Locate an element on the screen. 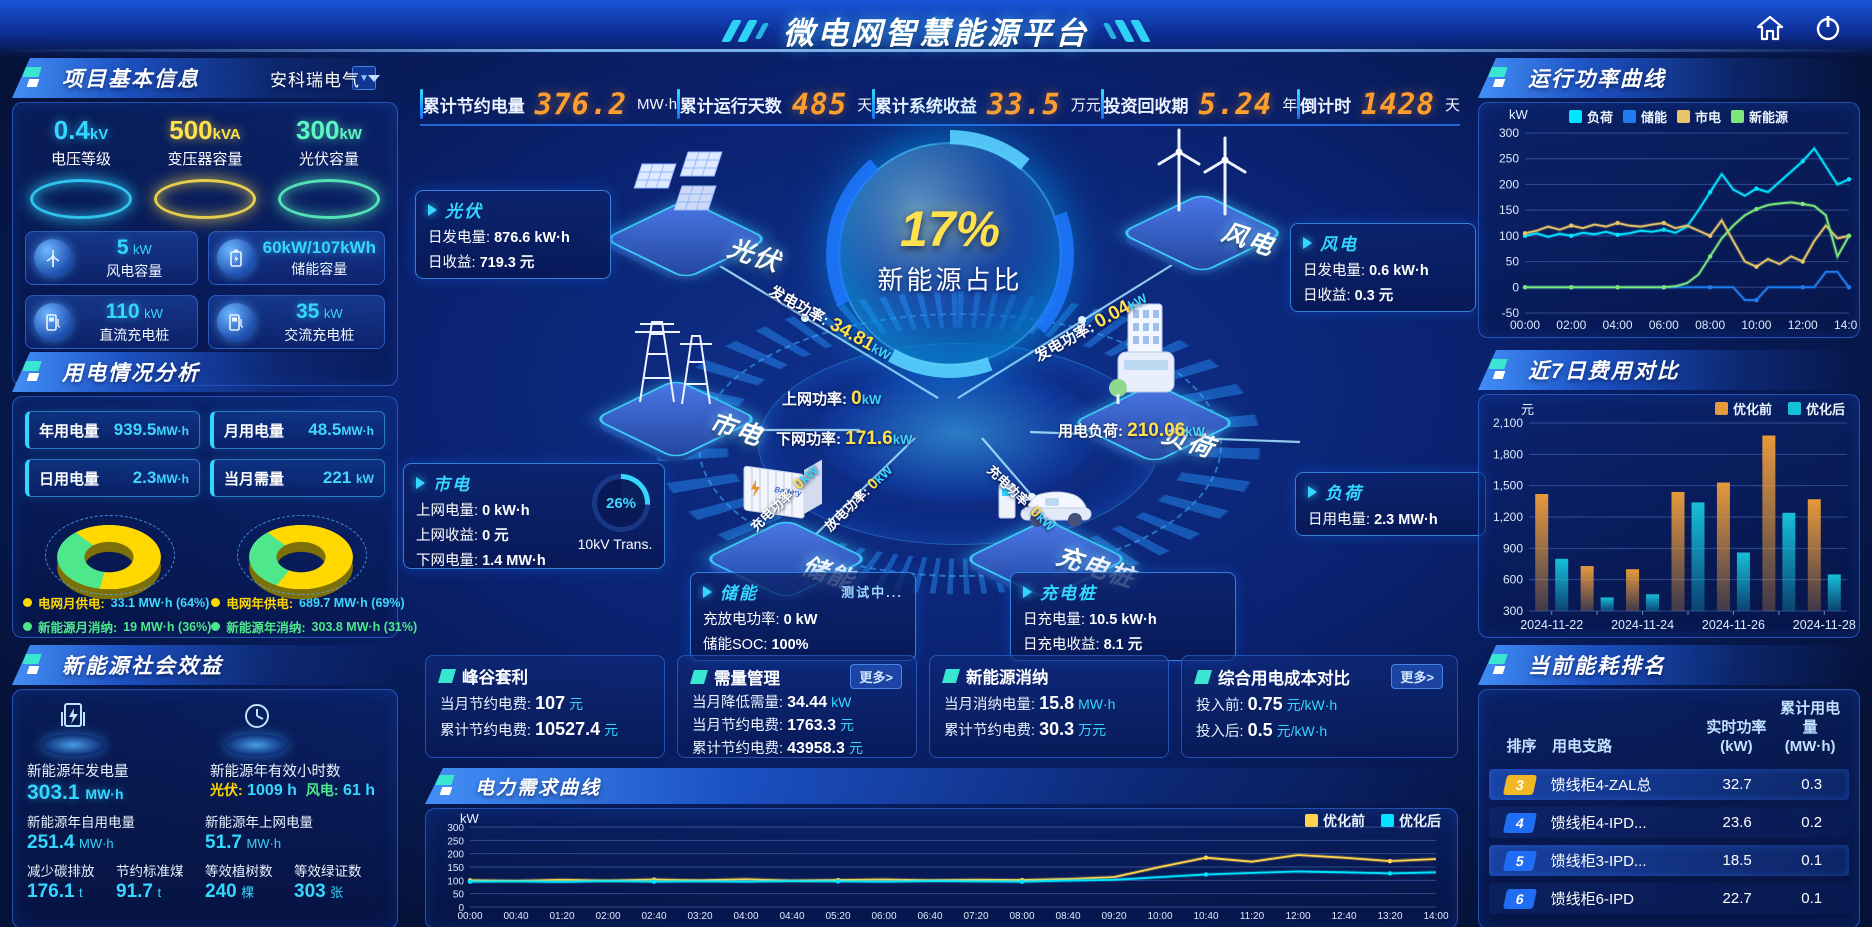 This screenshot has height=927, width=1872. kpi-system-revenue: 累计系统收益 33.5 万元 is located at coordinates (987, 104).